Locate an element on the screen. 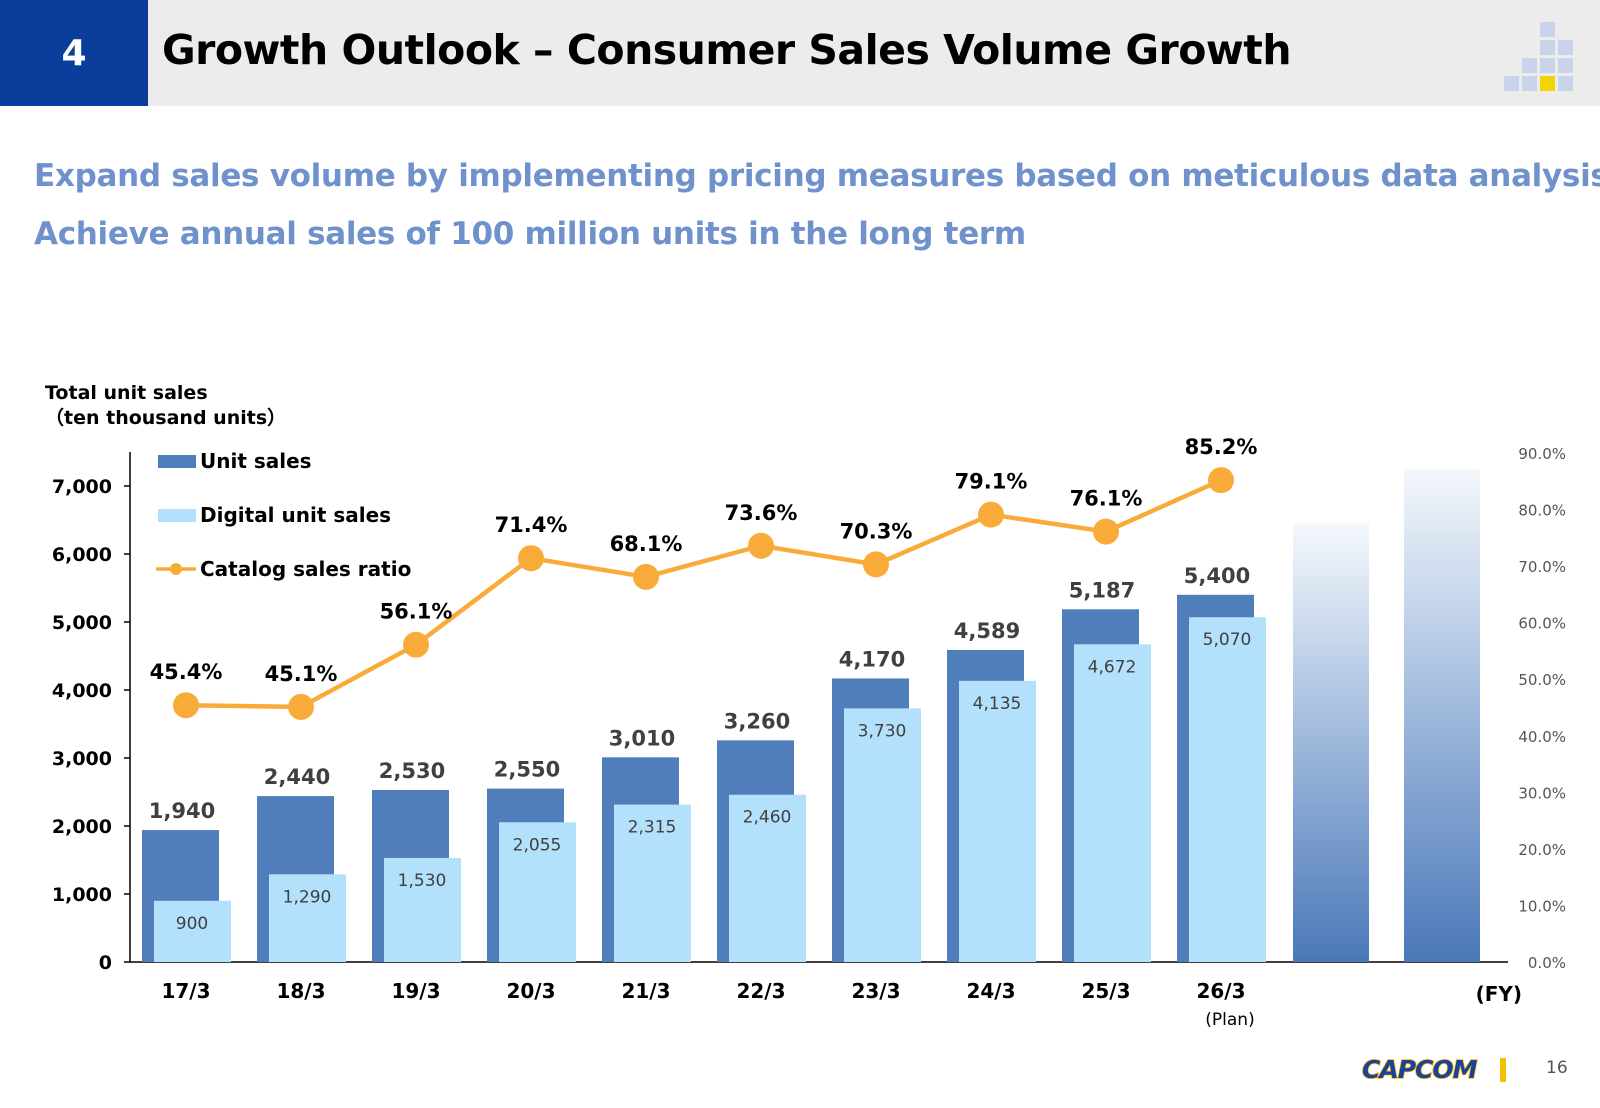  catalog-ratio-label: 45.4% is located at coordinates (186, 672).